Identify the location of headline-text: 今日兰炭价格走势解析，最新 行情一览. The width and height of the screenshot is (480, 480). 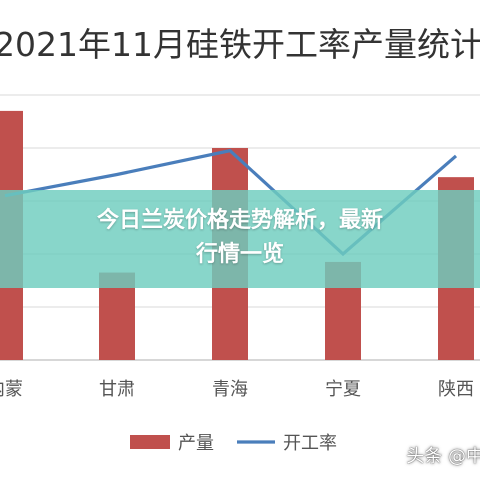
(240, 238).